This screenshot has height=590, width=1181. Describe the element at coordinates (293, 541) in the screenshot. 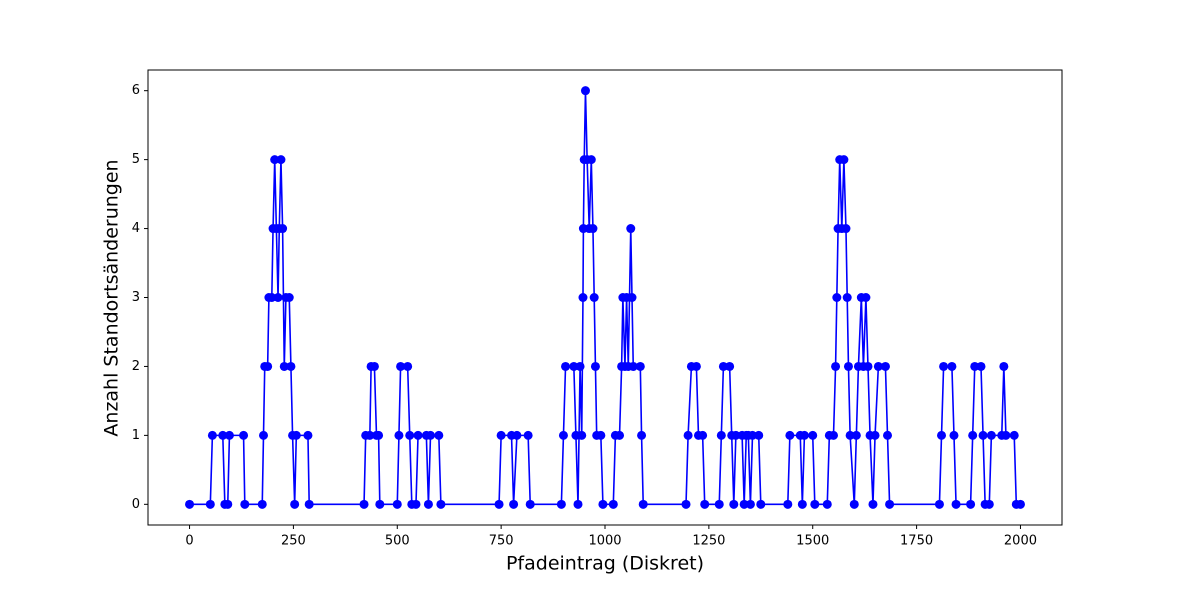

I see `x-tick-label: 250` at that location.